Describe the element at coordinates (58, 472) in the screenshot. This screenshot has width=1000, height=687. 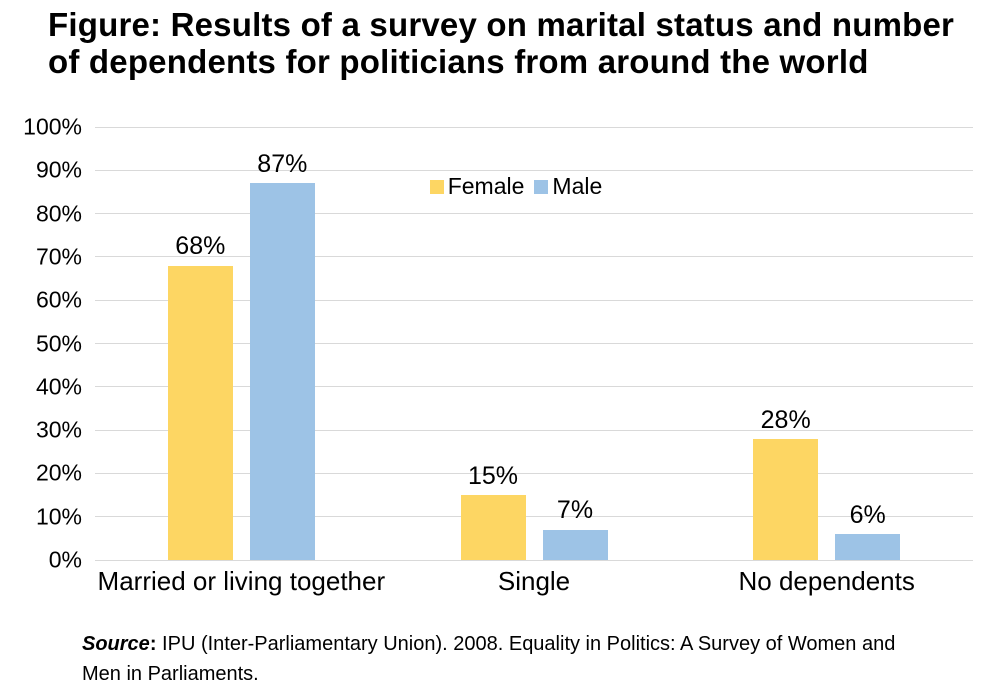
I see `y-tick-label: 20%` at that location.